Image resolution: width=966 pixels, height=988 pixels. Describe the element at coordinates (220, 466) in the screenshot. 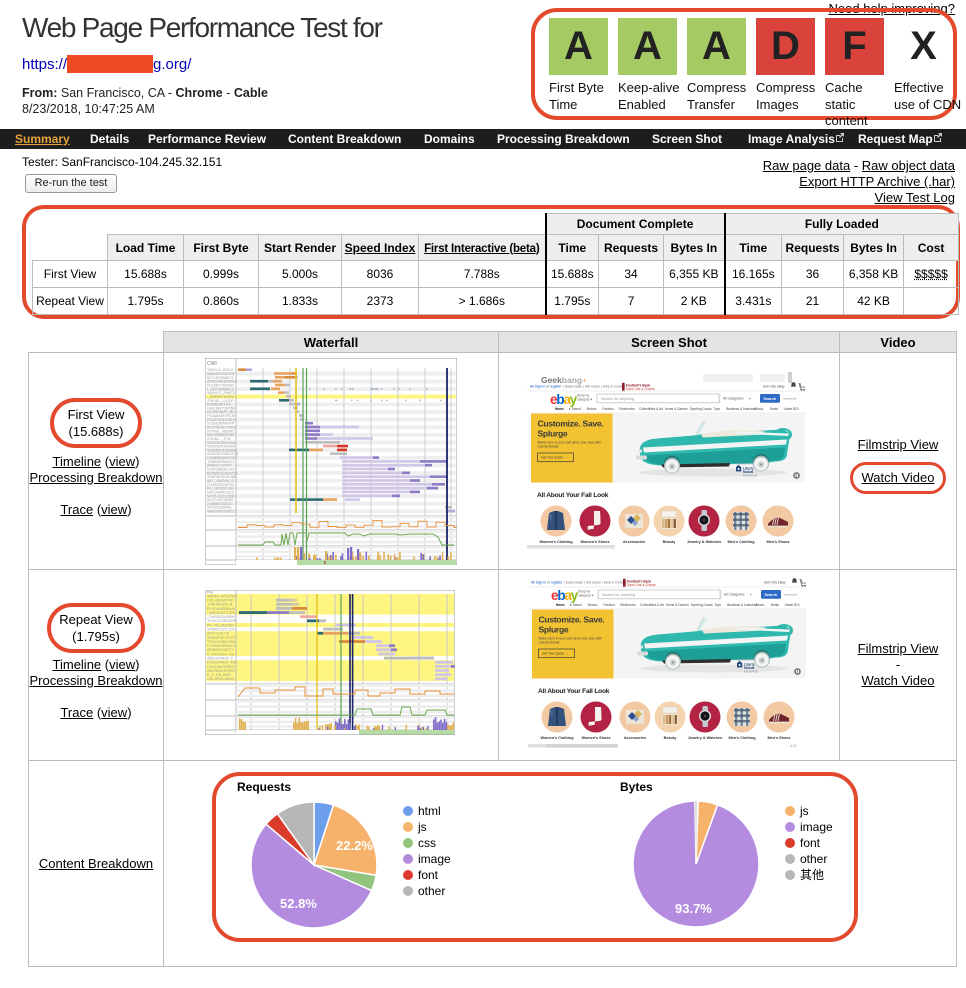

I see `svg-text: A46U9.T-VOTF` at that location.